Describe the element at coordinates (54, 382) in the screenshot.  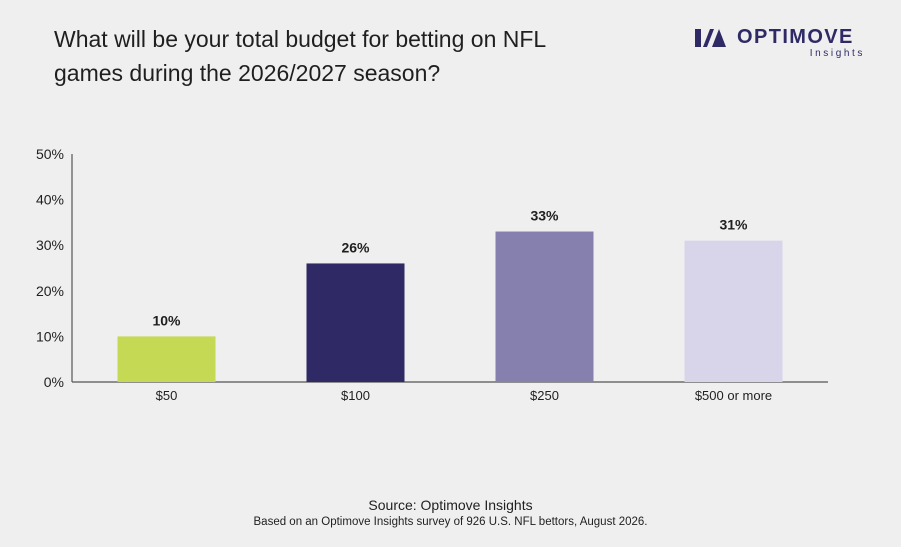
I see `y-tick-label: 0%` at that location.